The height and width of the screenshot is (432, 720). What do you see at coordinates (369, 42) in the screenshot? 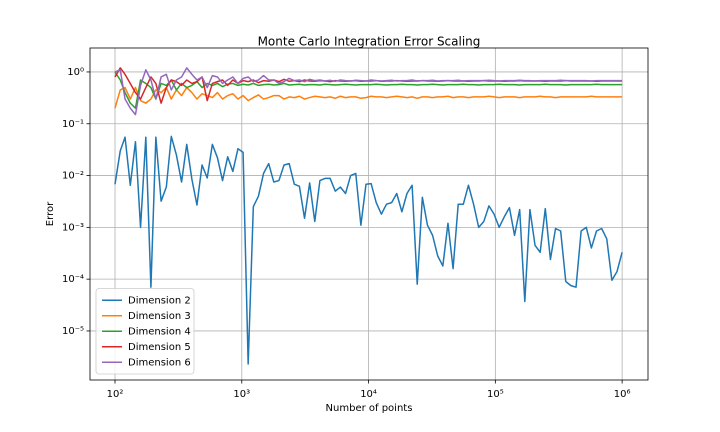
I see `chart-title: Monte Carlo Integration Error Scaling` at bounding box center [369, 42].